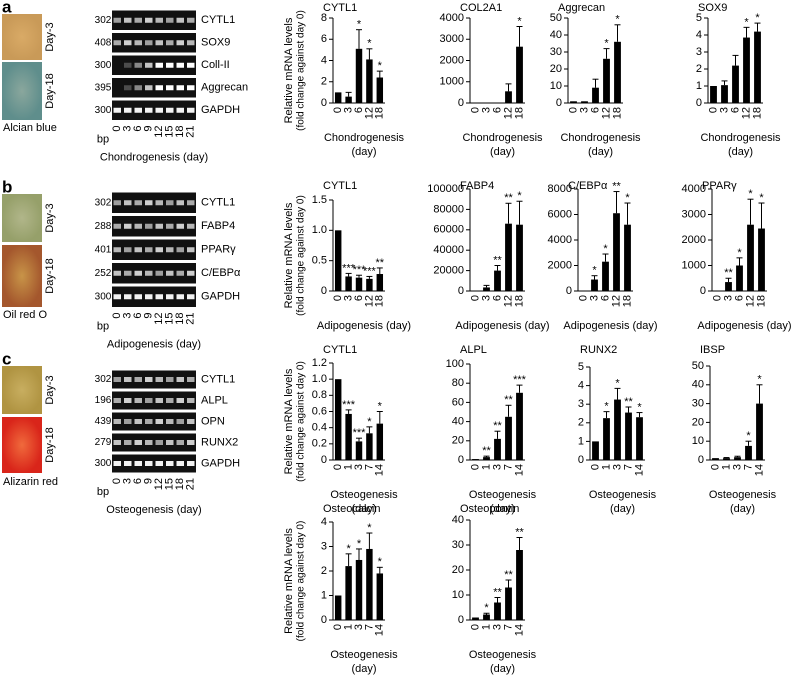  What do you see at coordinates (360, 433) in the screenshot?
I see `significance: ***` at bounding box center [360, 433].